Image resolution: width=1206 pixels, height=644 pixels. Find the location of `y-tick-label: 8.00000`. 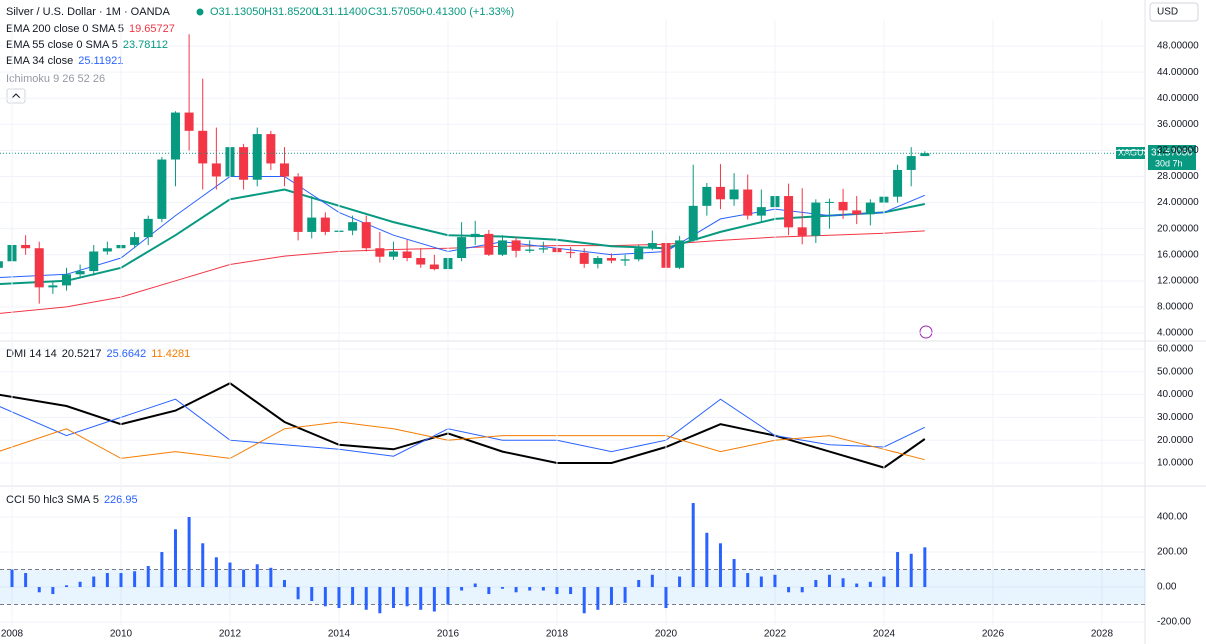

y-tick-label: 8.00000 is located at coordinates (1175, 307).